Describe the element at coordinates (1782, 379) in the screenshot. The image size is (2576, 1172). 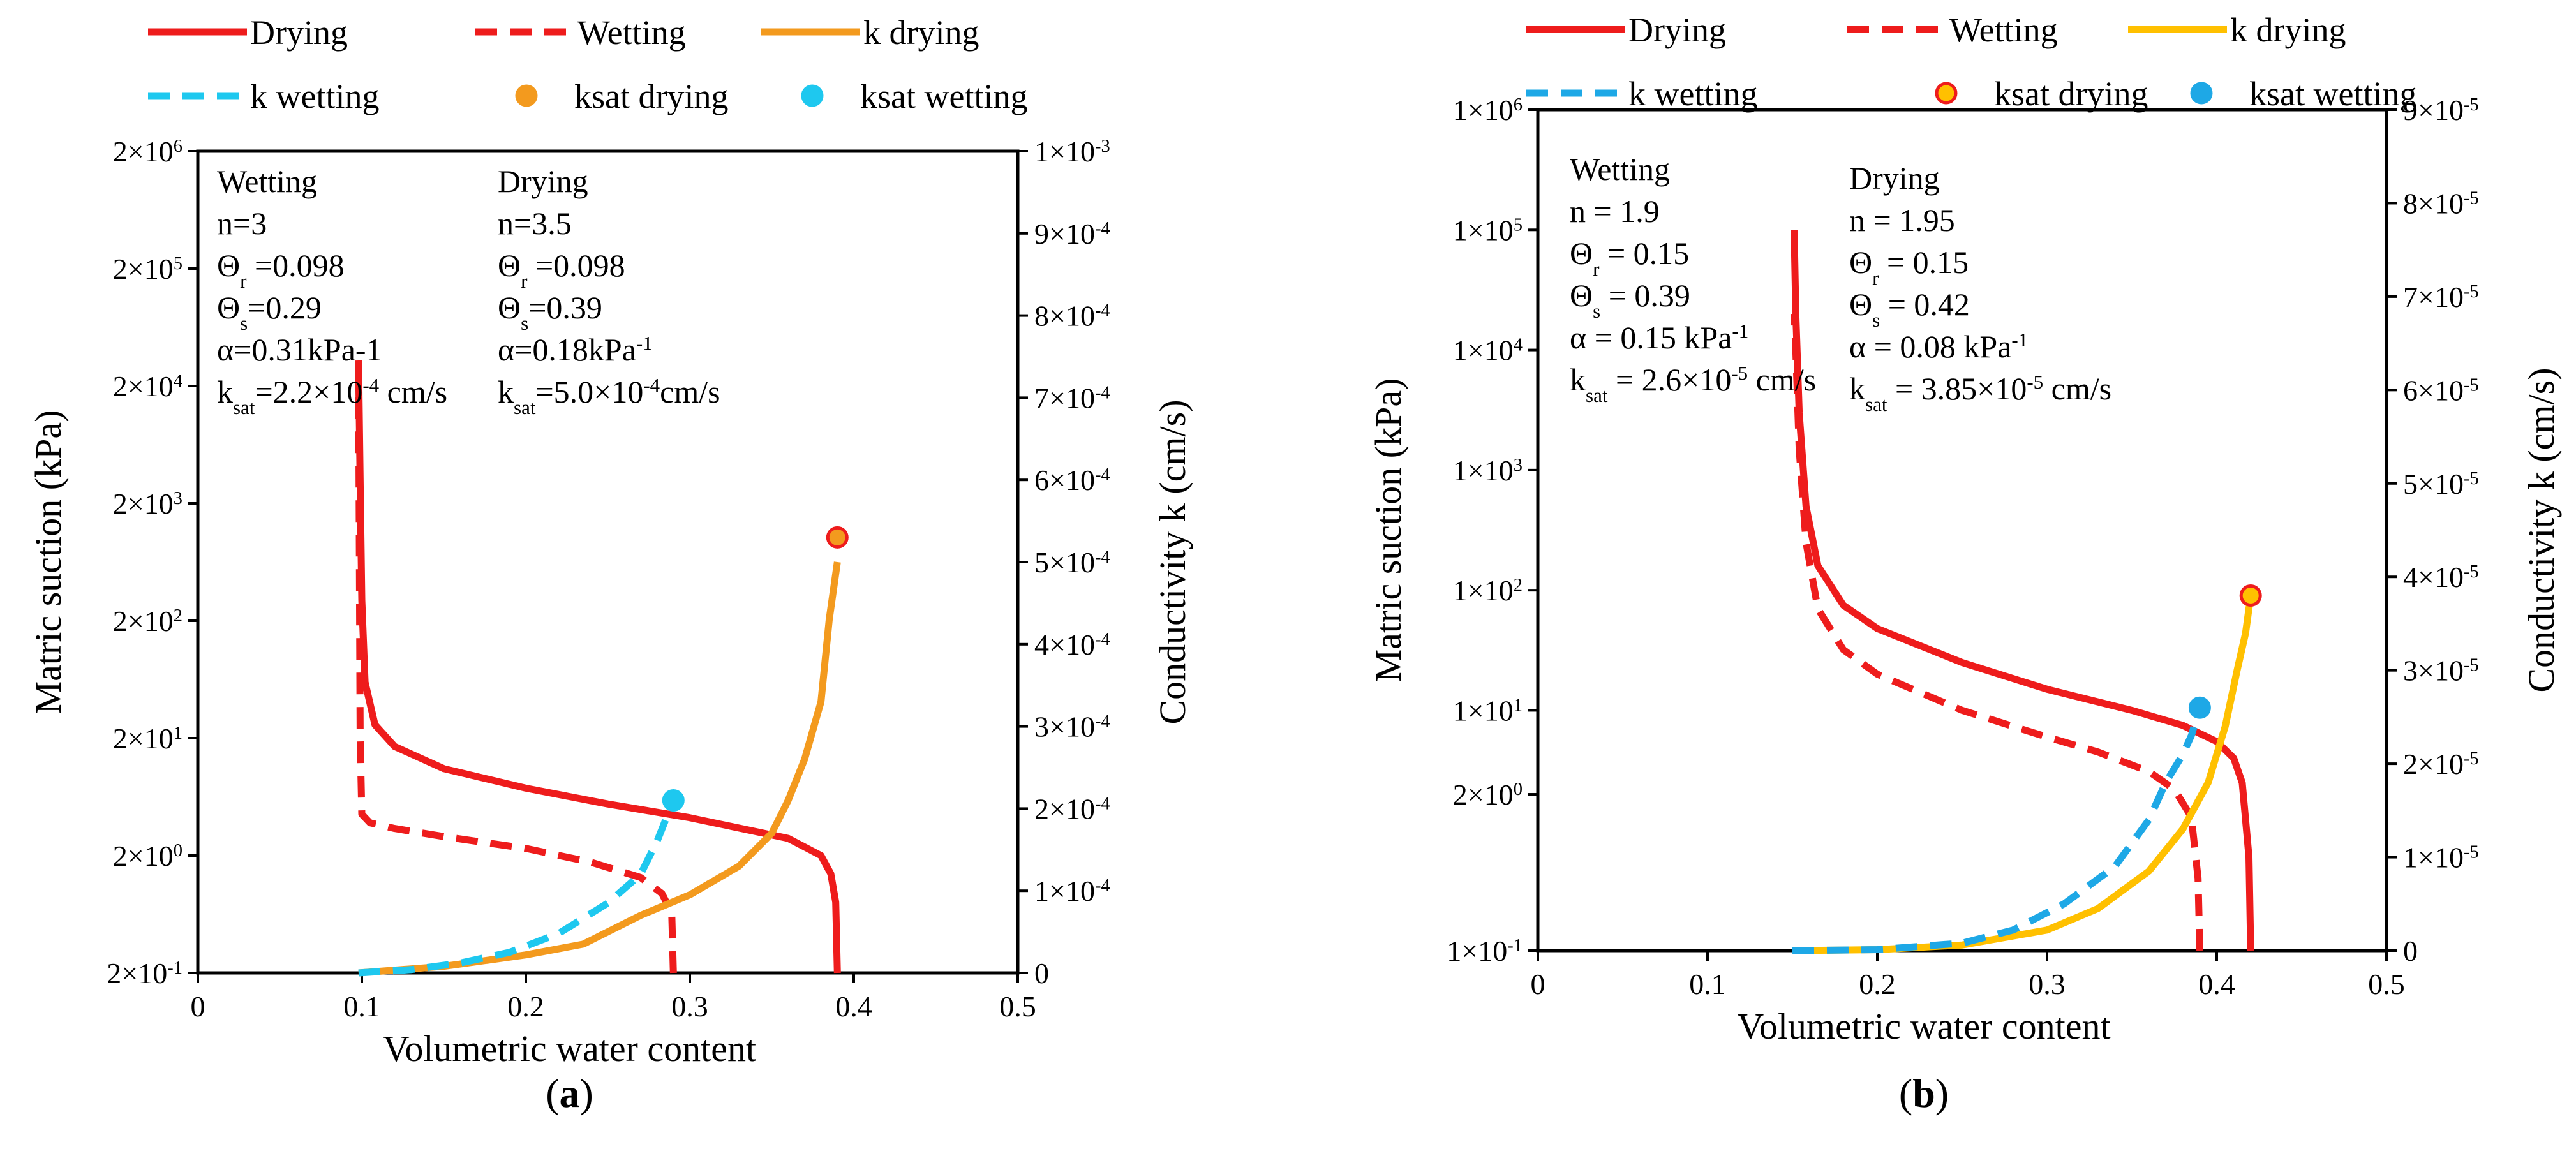
I see `annotation-segment: cm/s` at that location.